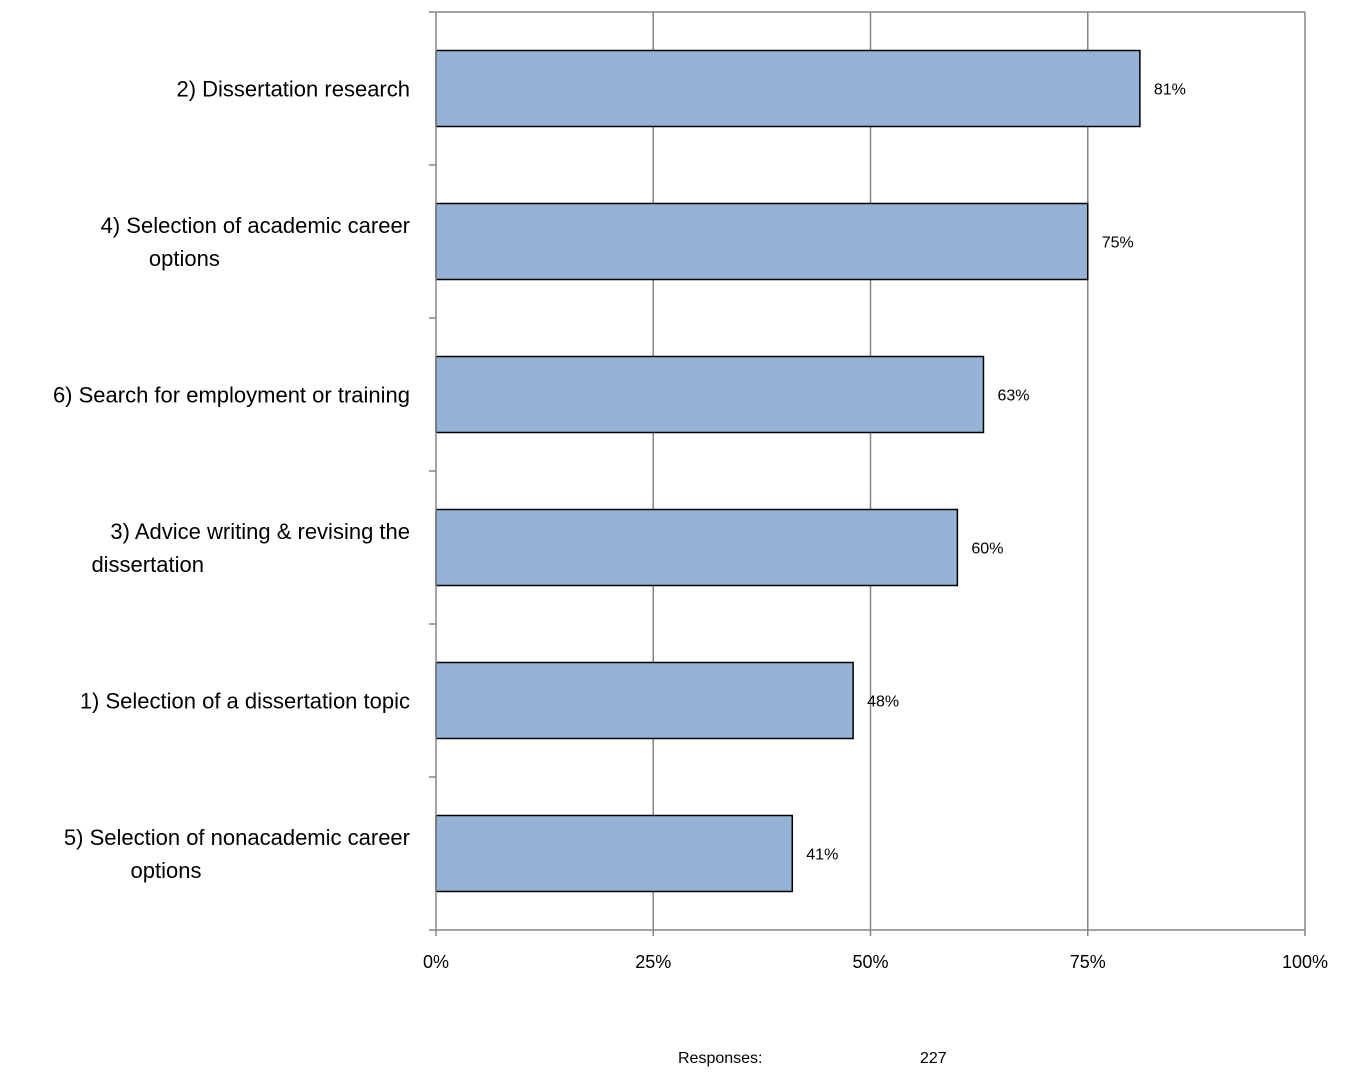  Describe the element at coordinates (260, 531) in the screenshot. I see `category-label-line: 3) Advice writing & revising the` at that location.